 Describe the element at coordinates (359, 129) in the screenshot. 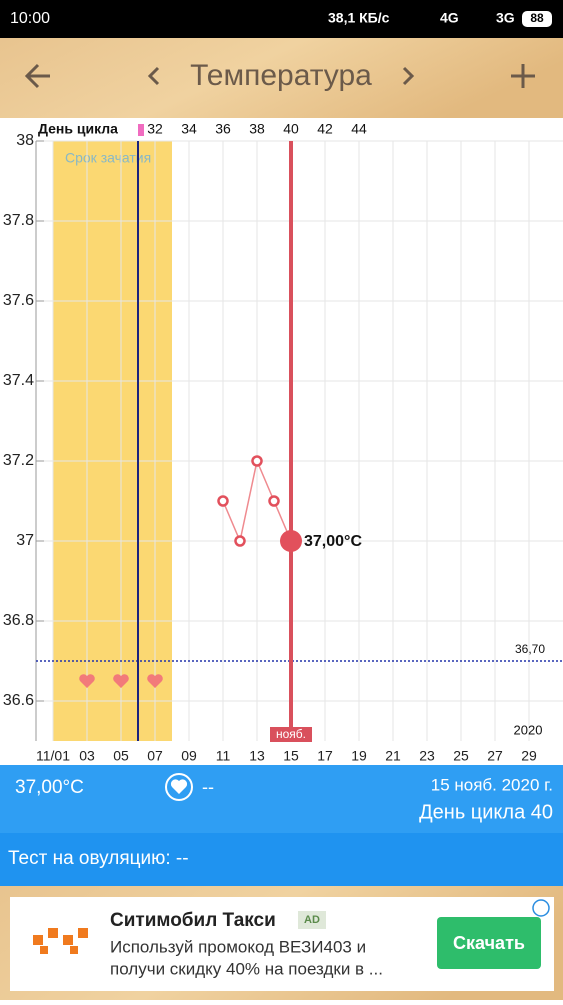

I see `cycle-day-tick: 44` at that location.